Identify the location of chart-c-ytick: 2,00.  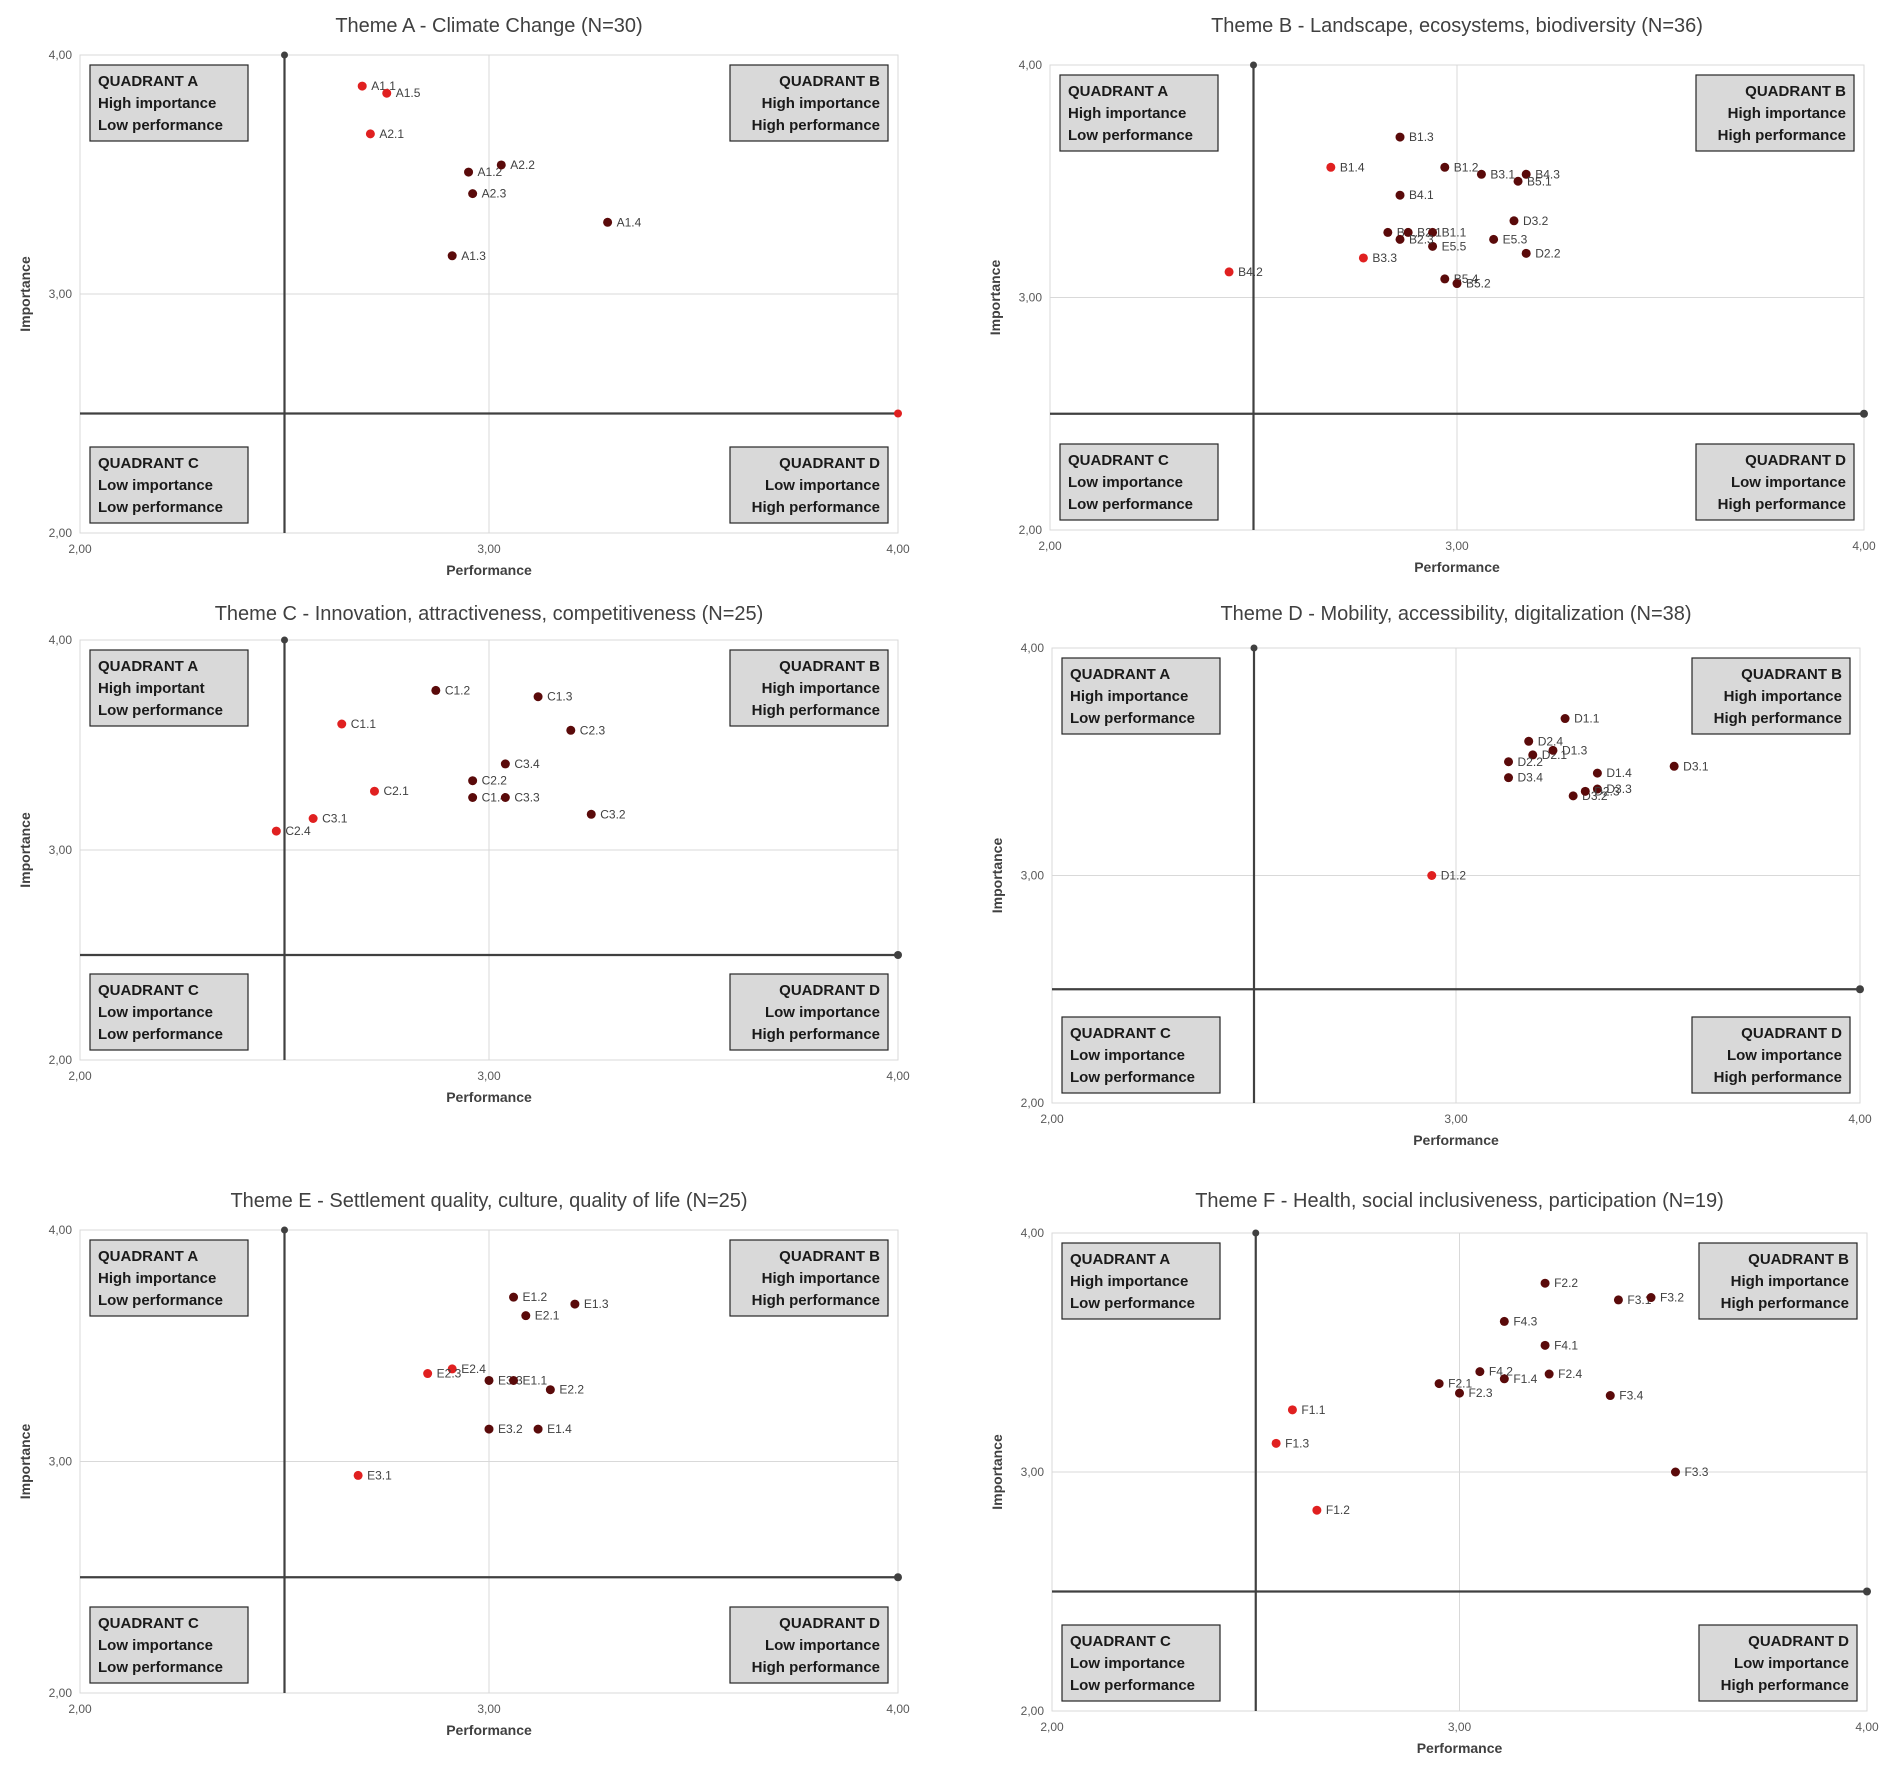
(61, 1060).